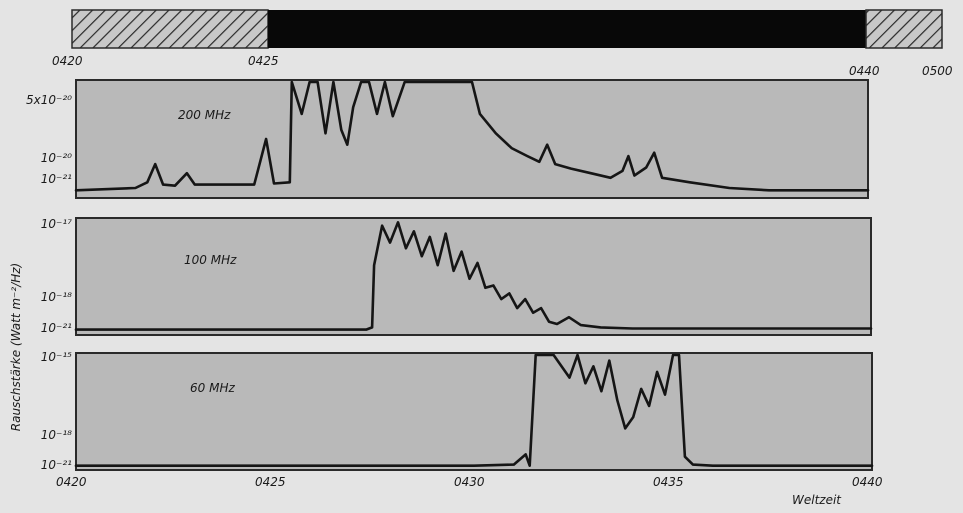 The height and width of the screenshot is (513, 963). What do you see at coordinates (16, 347) in the screenshot?
I see `y-axis-label: Rauschstärke (Watt m⁻²/Hz)` at bounding box center [16, 347].